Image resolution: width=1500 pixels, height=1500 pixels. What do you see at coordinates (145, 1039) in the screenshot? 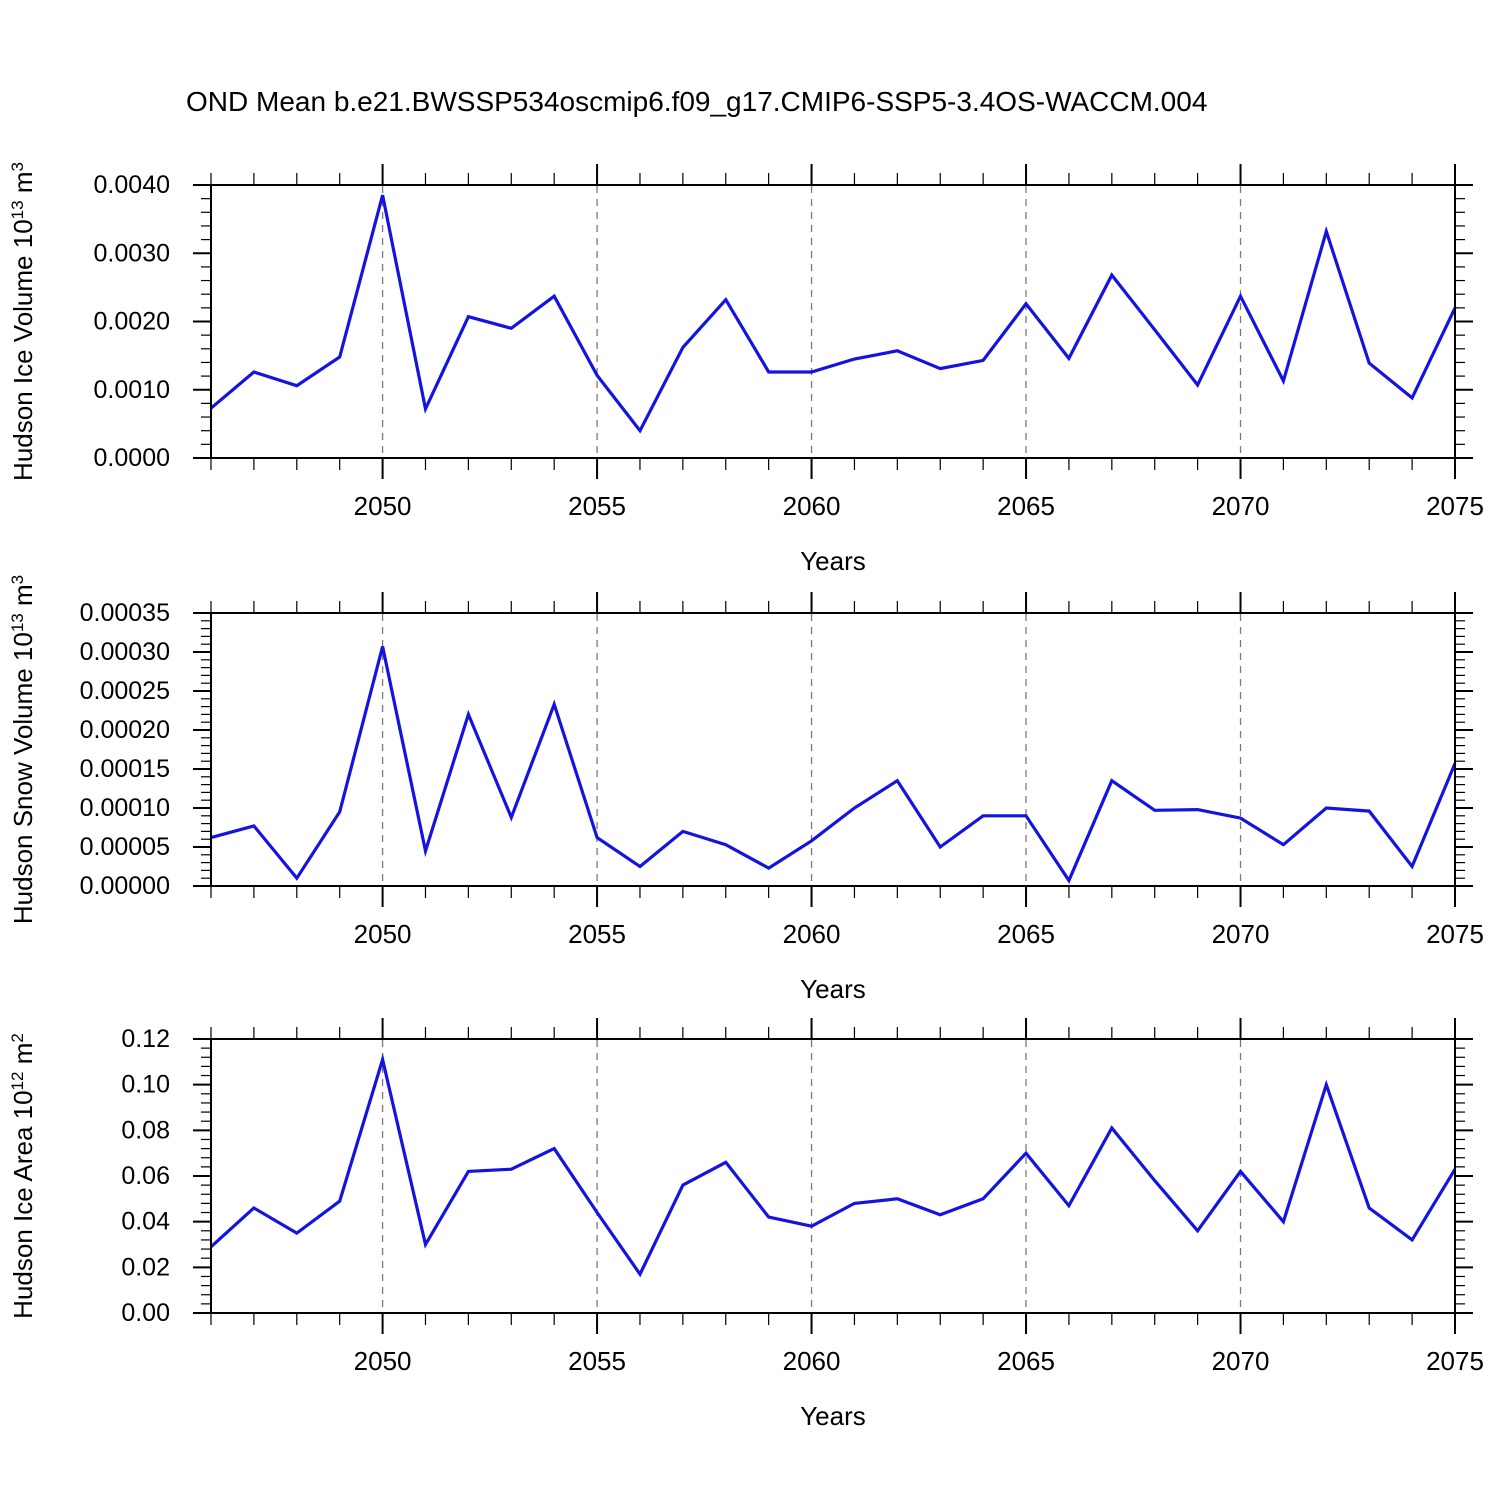
I see `y-tick-label: 0.12` at bounding box center [145, 1039].